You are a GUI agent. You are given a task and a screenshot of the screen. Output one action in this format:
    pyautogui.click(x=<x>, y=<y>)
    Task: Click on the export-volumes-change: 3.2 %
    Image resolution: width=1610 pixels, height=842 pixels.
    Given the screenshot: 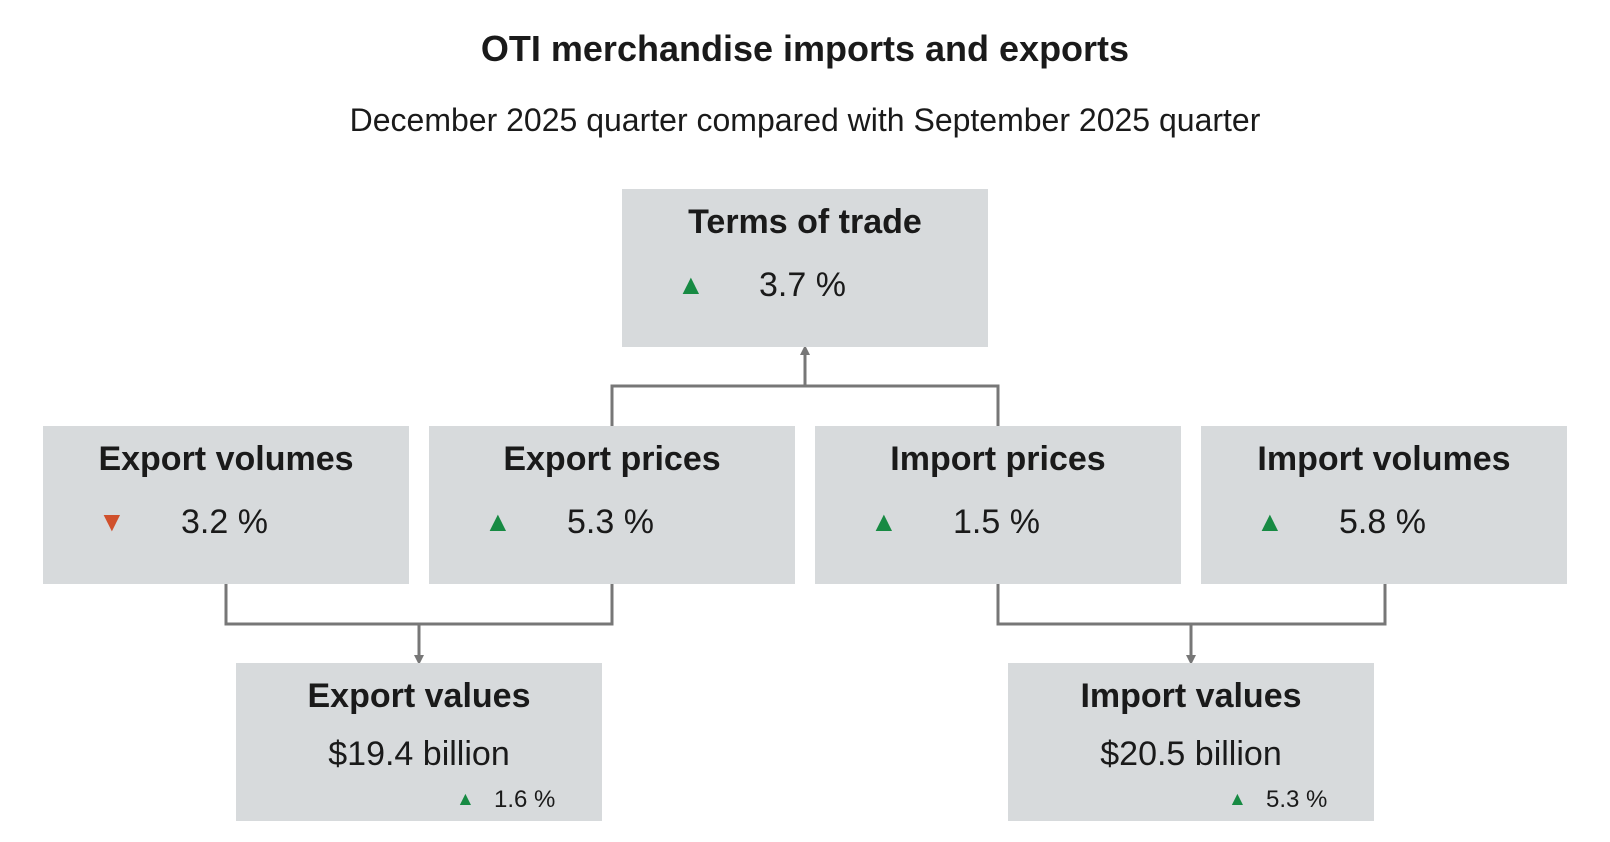 What is the action you would take?
    pyautogui.click(x=224, y=522)
    